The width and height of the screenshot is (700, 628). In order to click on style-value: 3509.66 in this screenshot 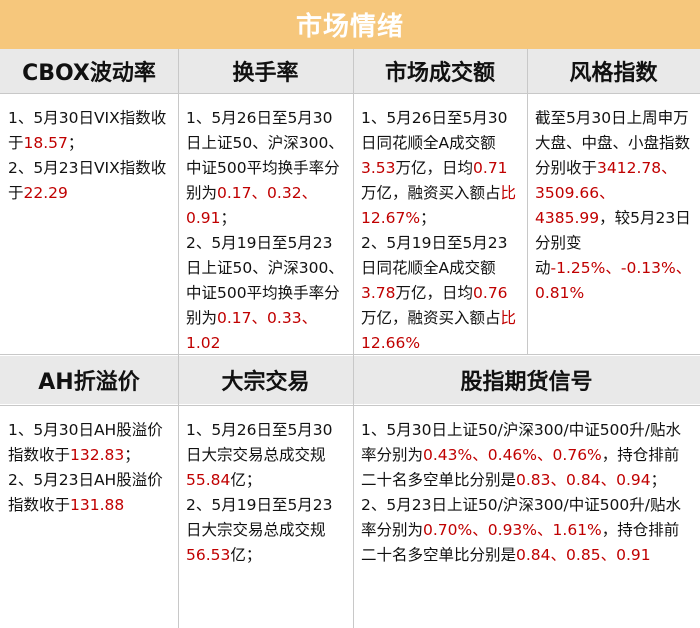, I will do `click(567, 193)`.